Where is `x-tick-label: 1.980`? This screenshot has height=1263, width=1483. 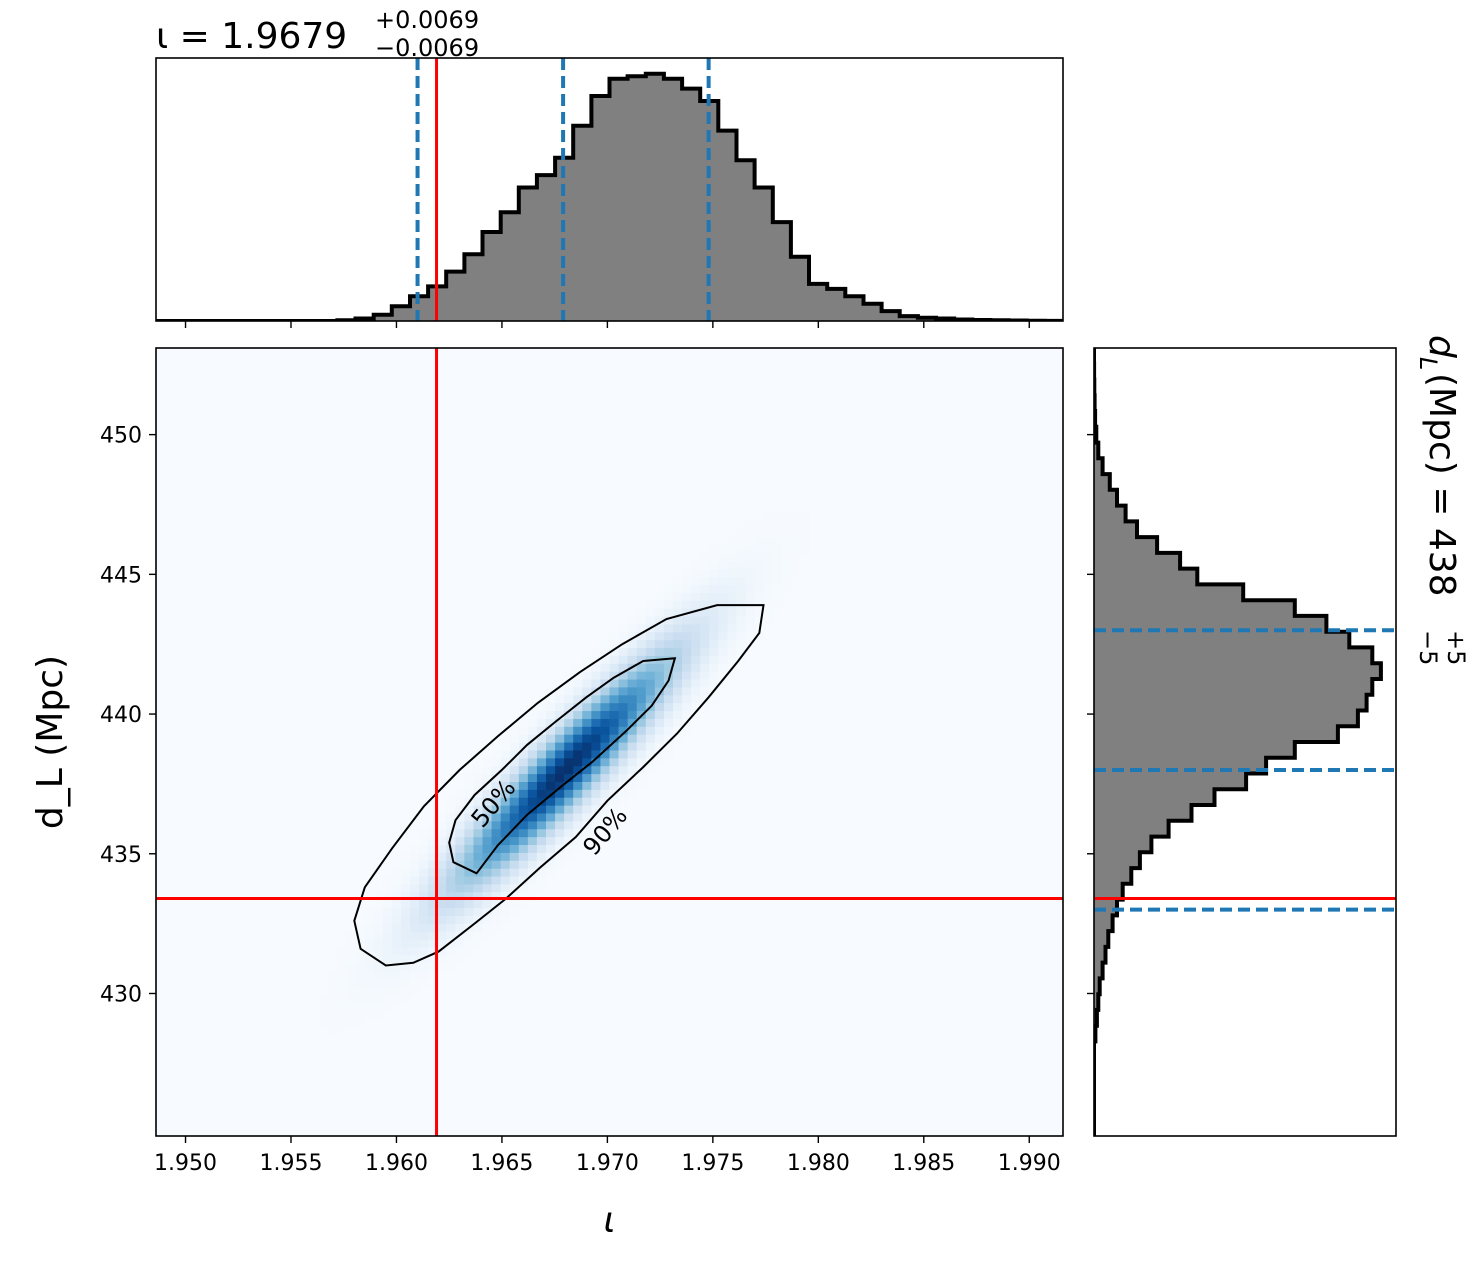 x-tick-label: 1.980 is located at coordinates (818, 1163).